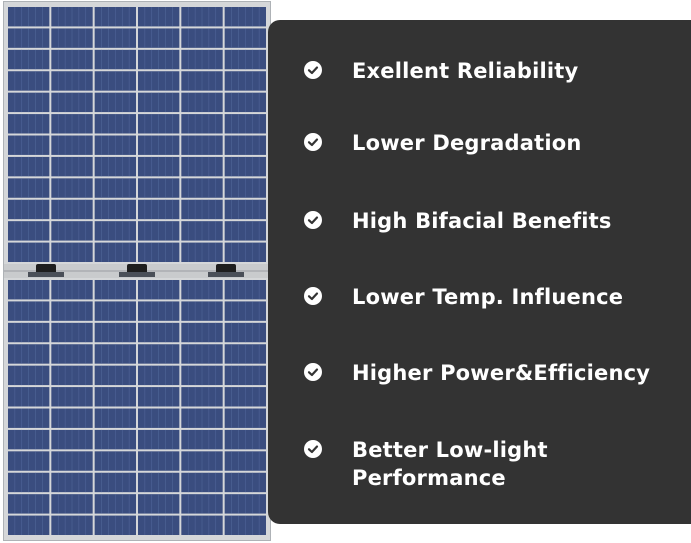 This screenshot has height=543, width=691. What do you see at coordinates (501, 373) in the screenshot?
I see `feature-label: Higher Power&Efficiency` at bounding box center [501, 373].